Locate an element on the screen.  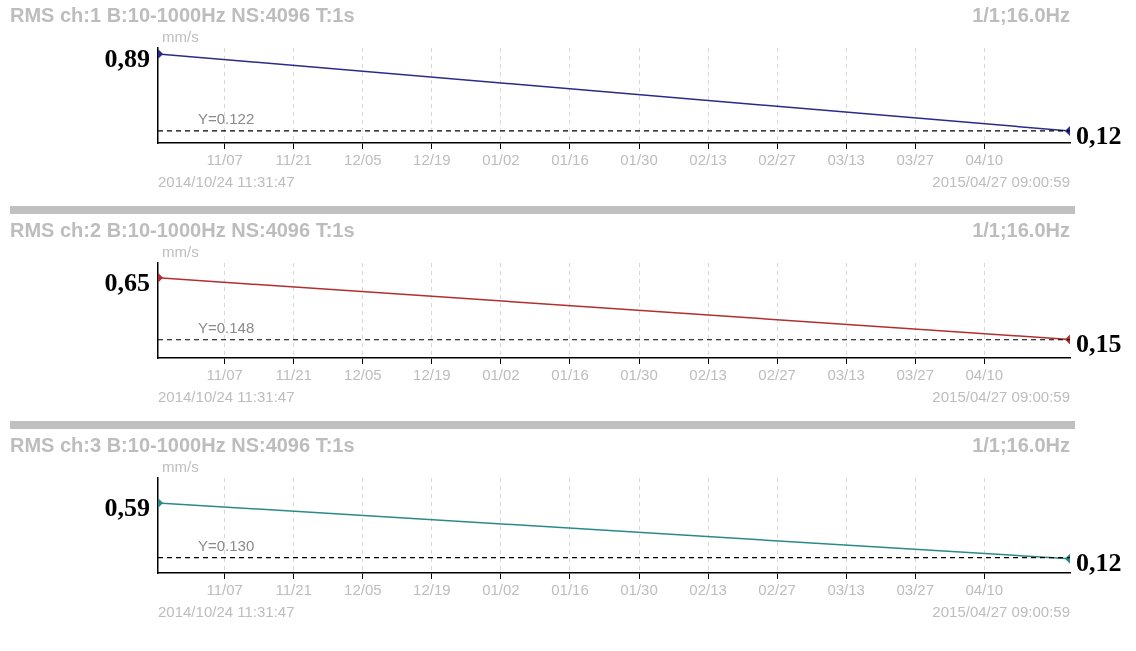
chart-title: RMS ch:3 B:10-1000Hz NS:4096 T:1s is located at coordinates (182, 445).